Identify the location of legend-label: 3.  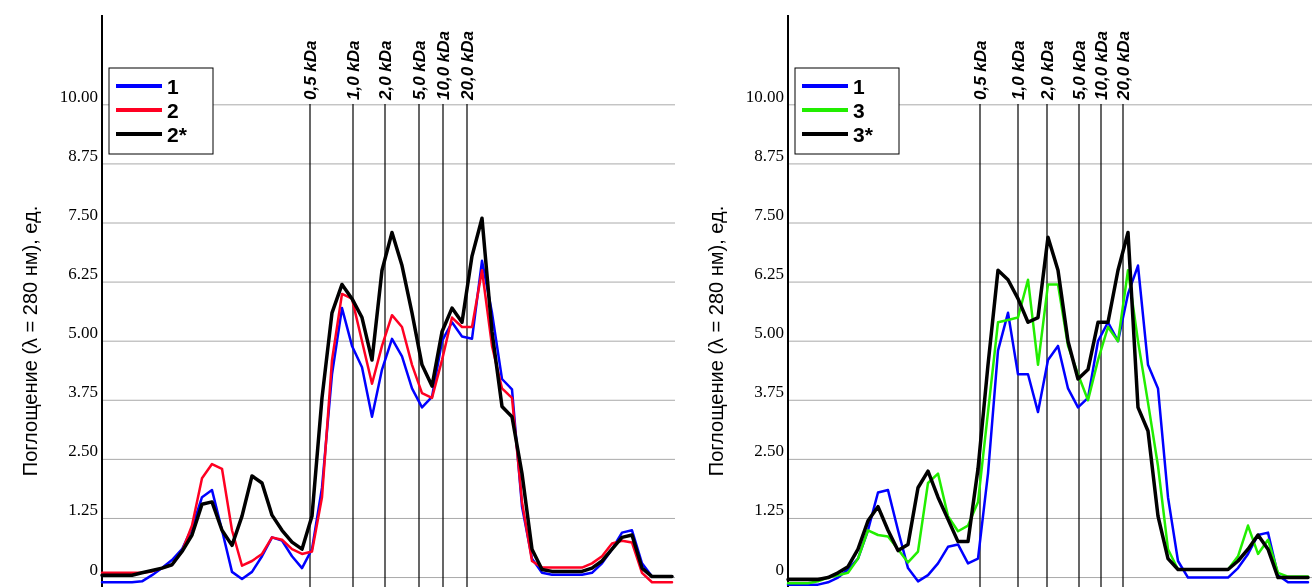
(859, 110).